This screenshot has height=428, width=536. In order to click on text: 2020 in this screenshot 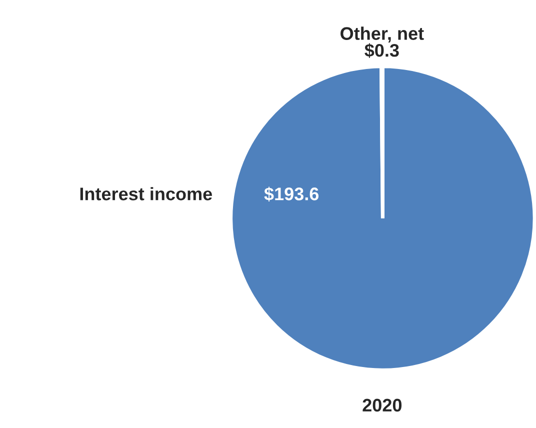, I will do `click(382, 405)`.